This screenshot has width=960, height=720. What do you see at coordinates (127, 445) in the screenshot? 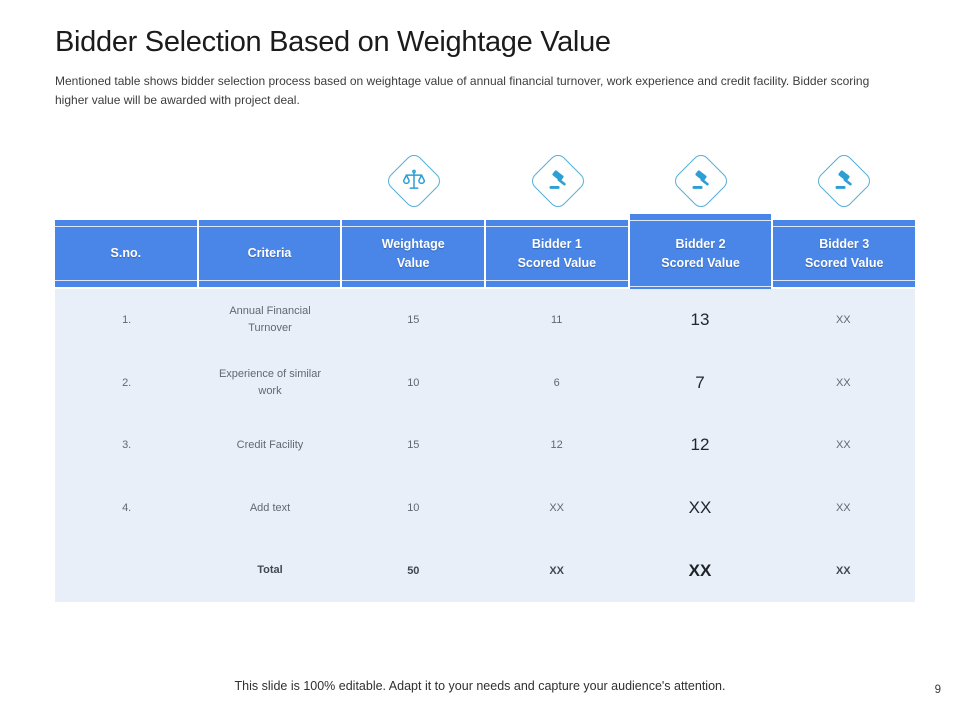
I see `cell-sno: 3.` at bounding box center [127, 445].